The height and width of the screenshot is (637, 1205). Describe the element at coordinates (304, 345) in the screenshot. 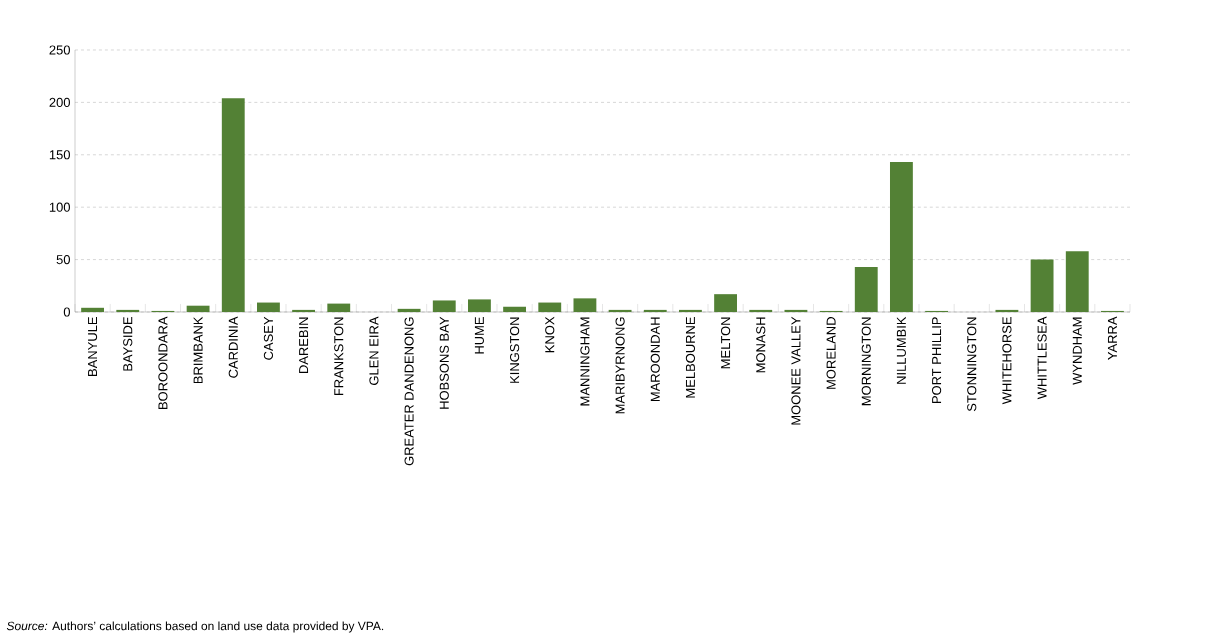

I see `x-tick-label: DAREBIN` at that location.